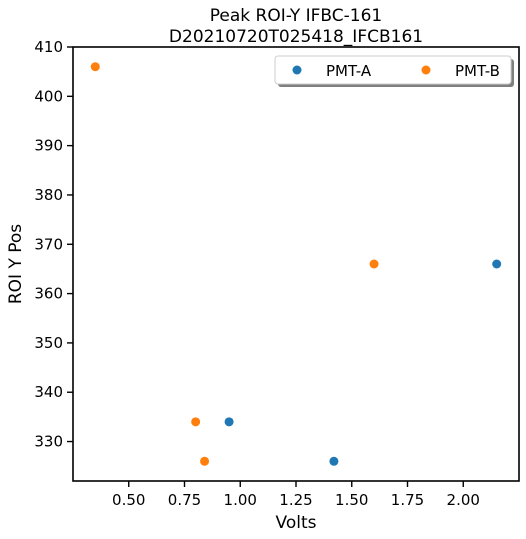  What do you see at coordinates (297, 70) in the screenshot?
I see `legend-marker-pmt-a` at bounding box center [297, 70].